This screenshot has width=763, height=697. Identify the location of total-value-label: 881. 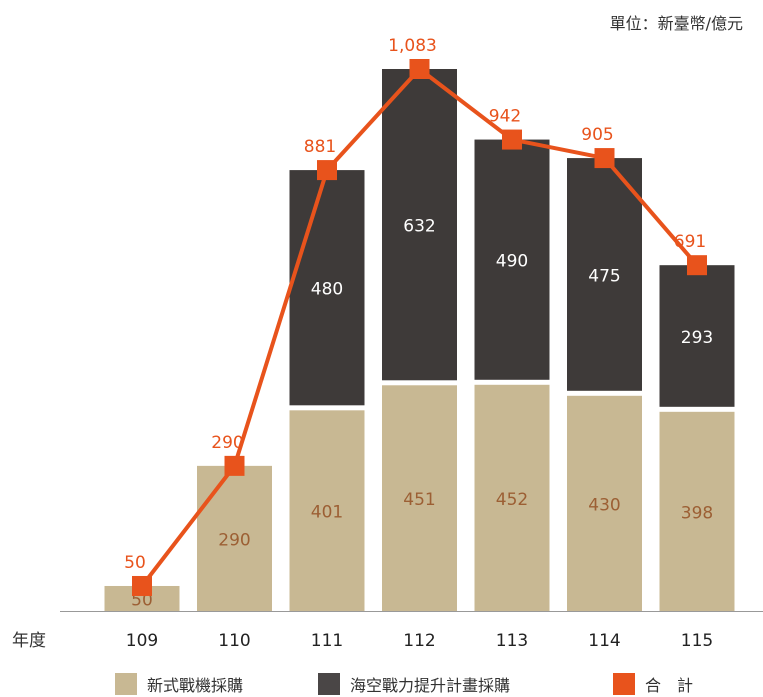
(320, 147).